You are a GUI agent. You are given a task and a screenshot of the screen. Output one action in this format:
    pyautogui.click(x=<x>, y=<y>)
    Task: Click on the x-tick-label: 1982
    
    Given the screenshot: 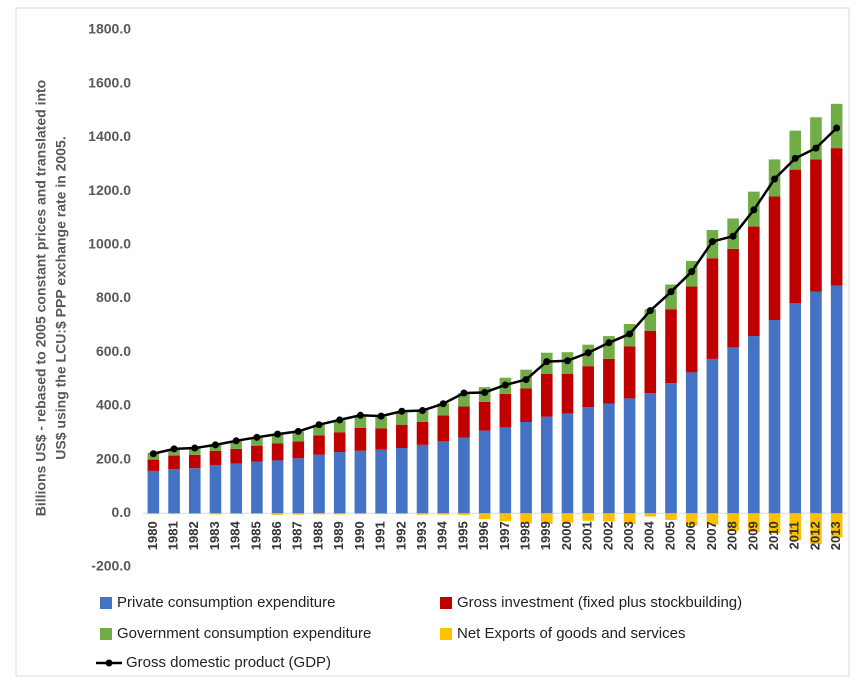 What is the action you would take?
    pyautogui.click(x=193, y=535)
    